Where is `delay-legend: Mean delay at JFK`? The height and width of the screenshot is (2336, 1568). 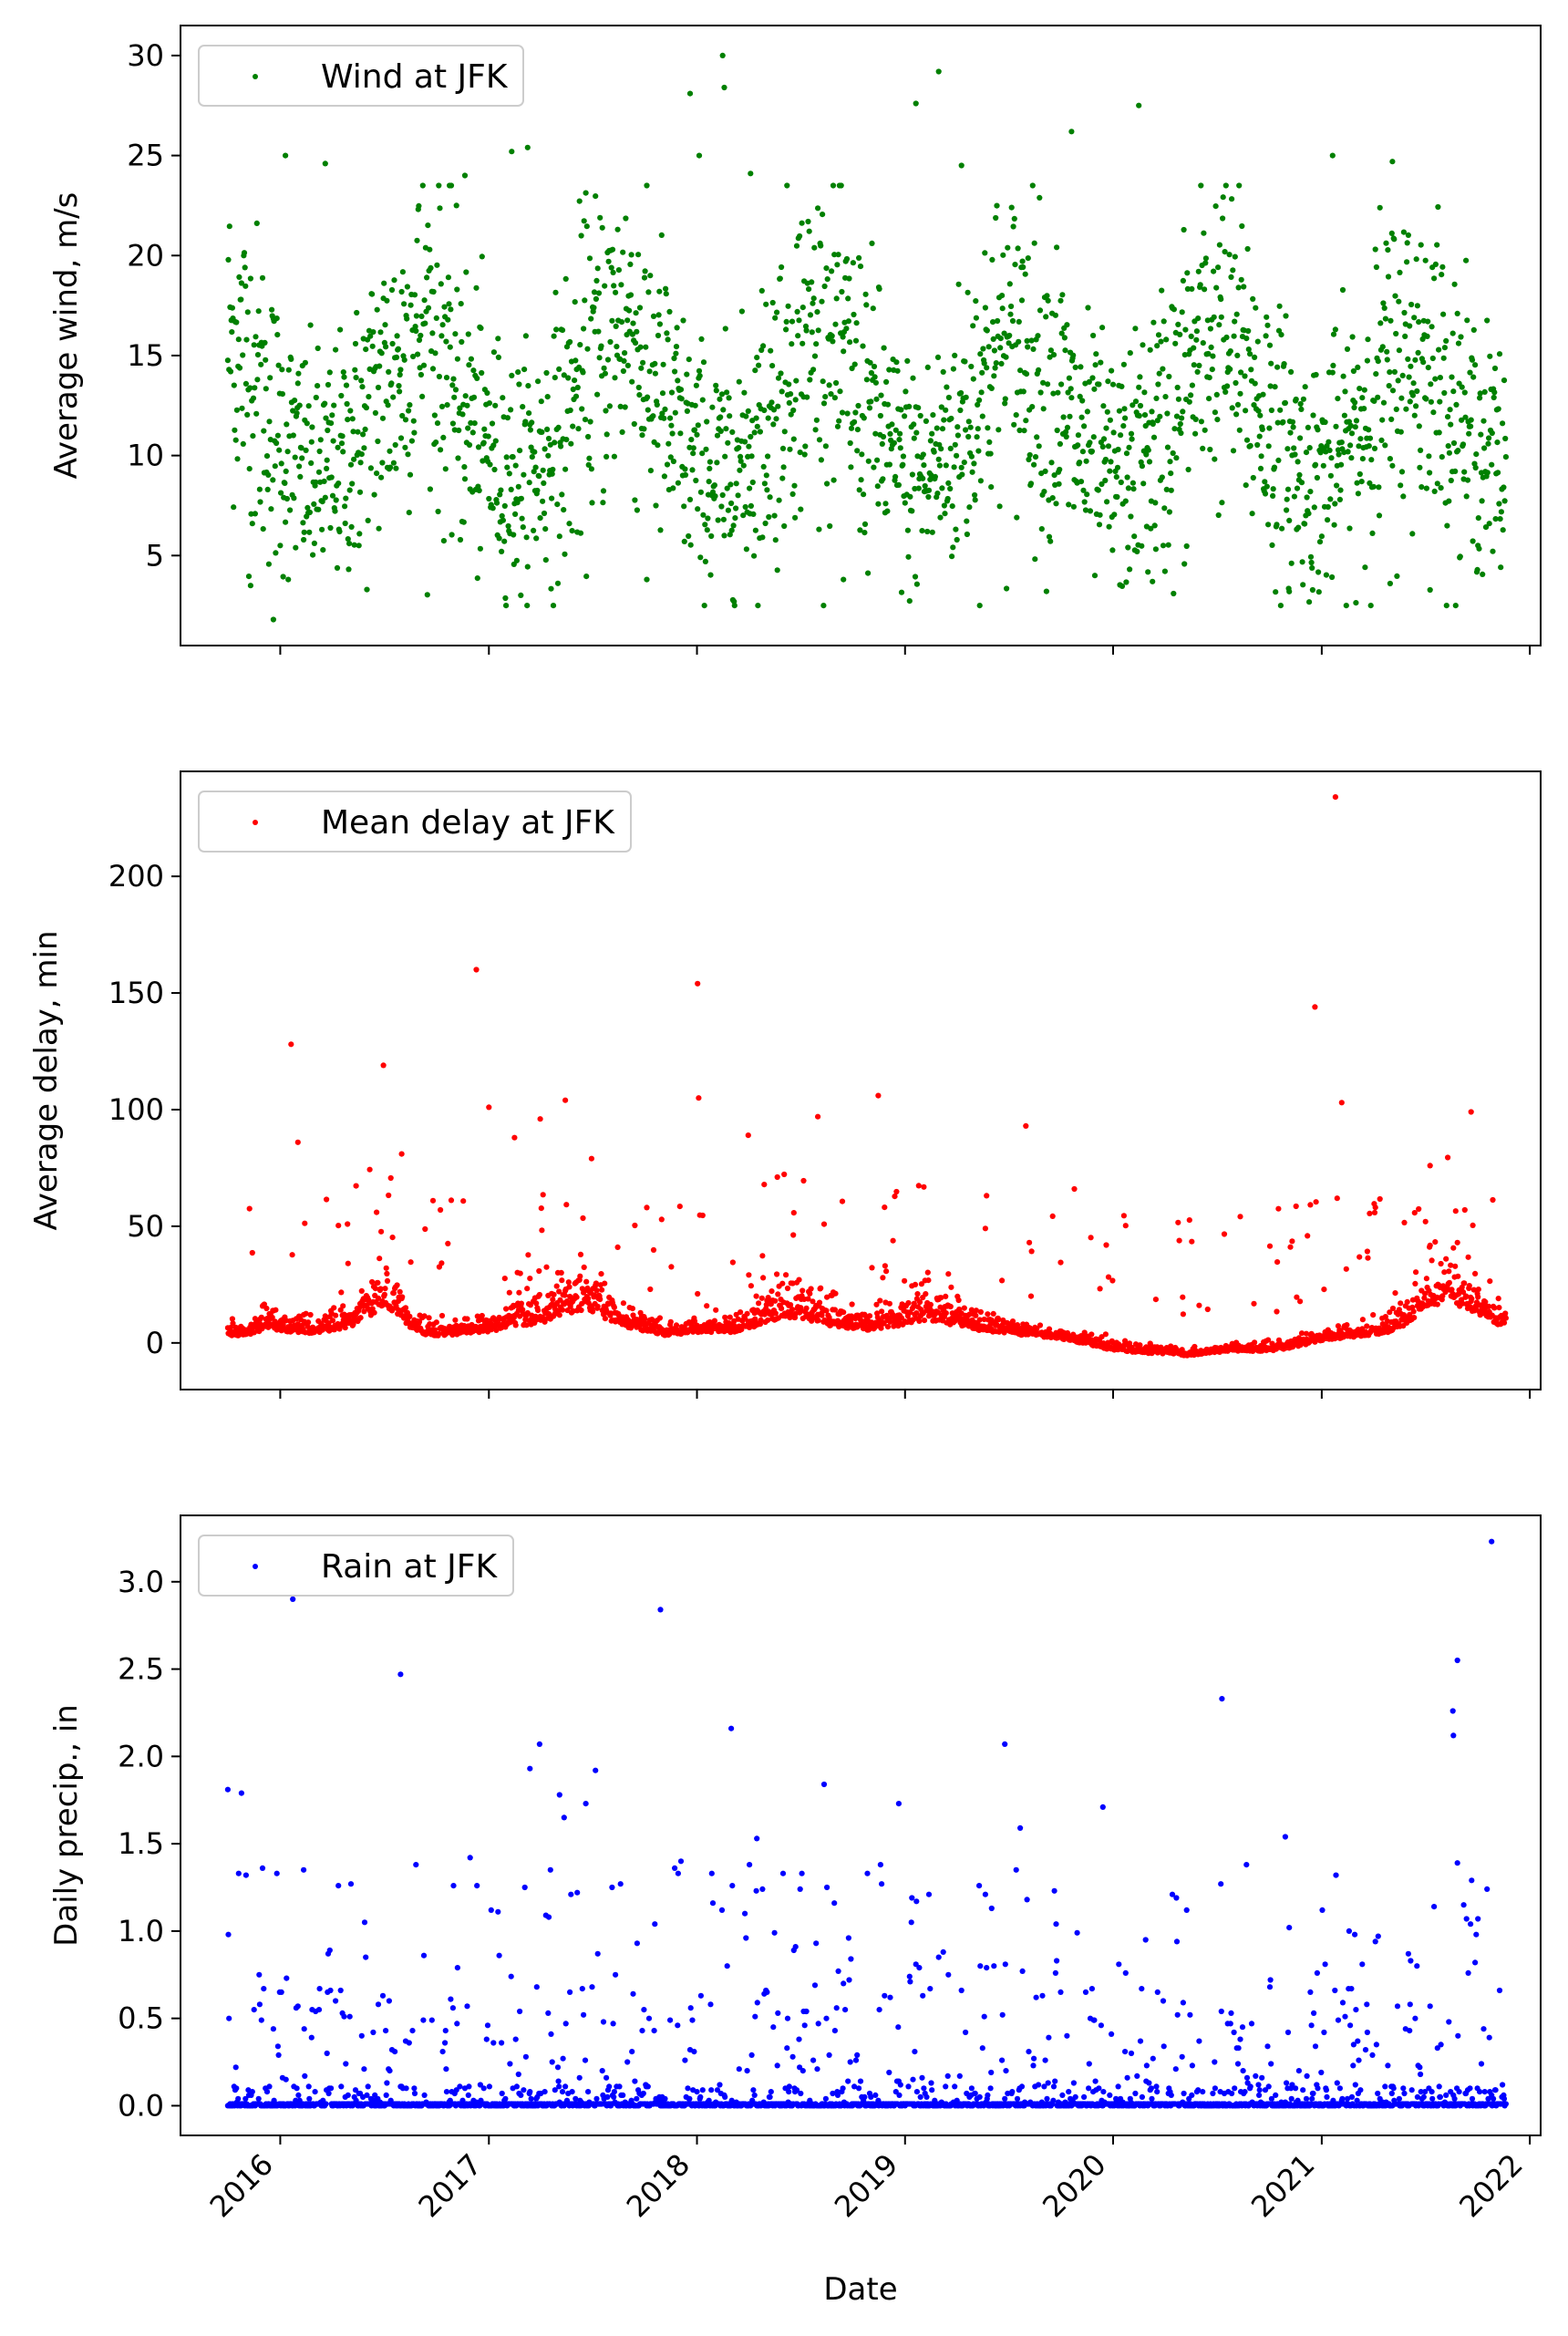
delay-legend: Mean delay at JFK is located at coordinates (415, 822).